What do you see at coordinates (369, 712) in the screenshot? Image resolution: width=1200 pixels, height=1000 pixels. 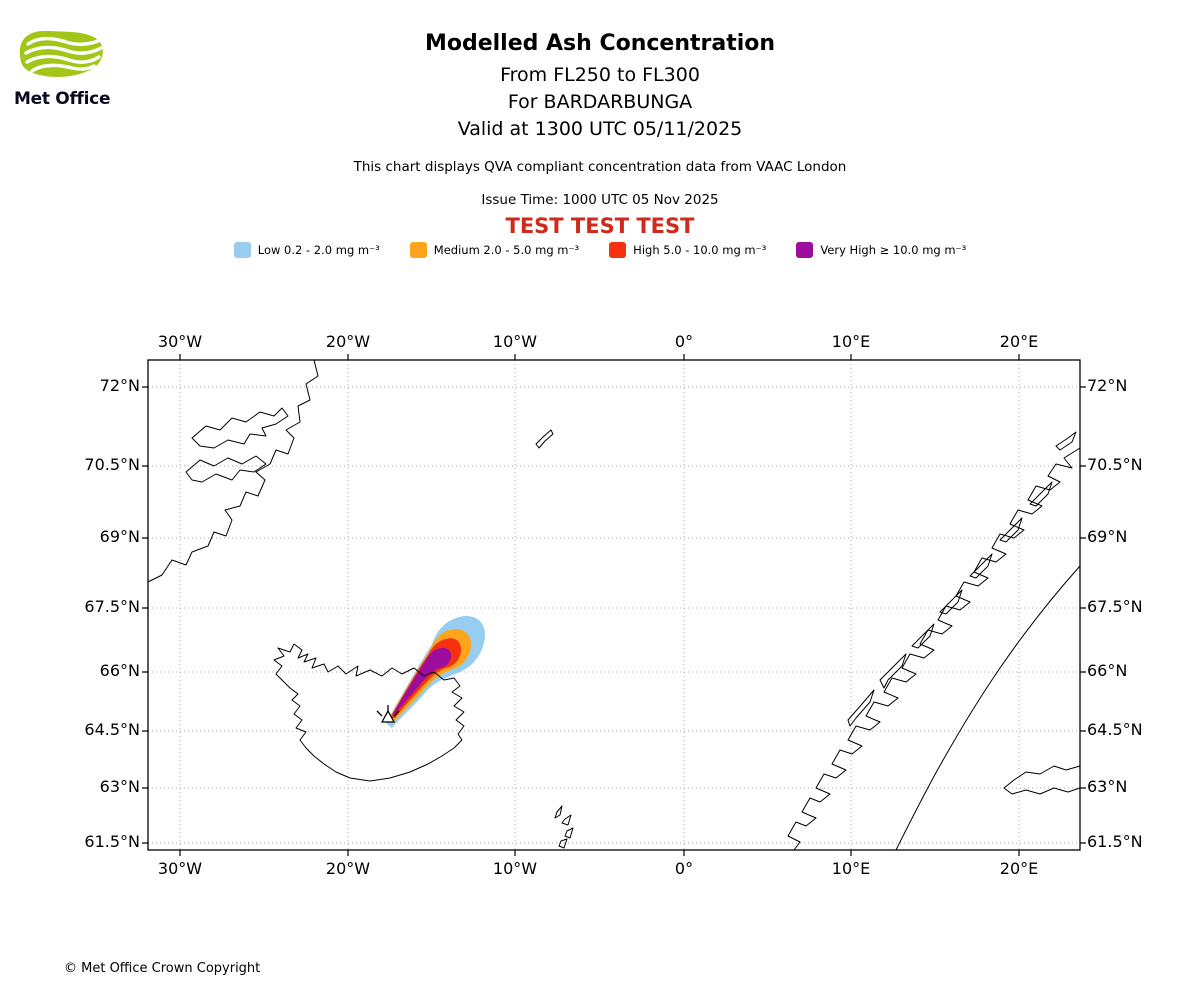 I see `coastline-iceland` at bounding box center [369, 712].